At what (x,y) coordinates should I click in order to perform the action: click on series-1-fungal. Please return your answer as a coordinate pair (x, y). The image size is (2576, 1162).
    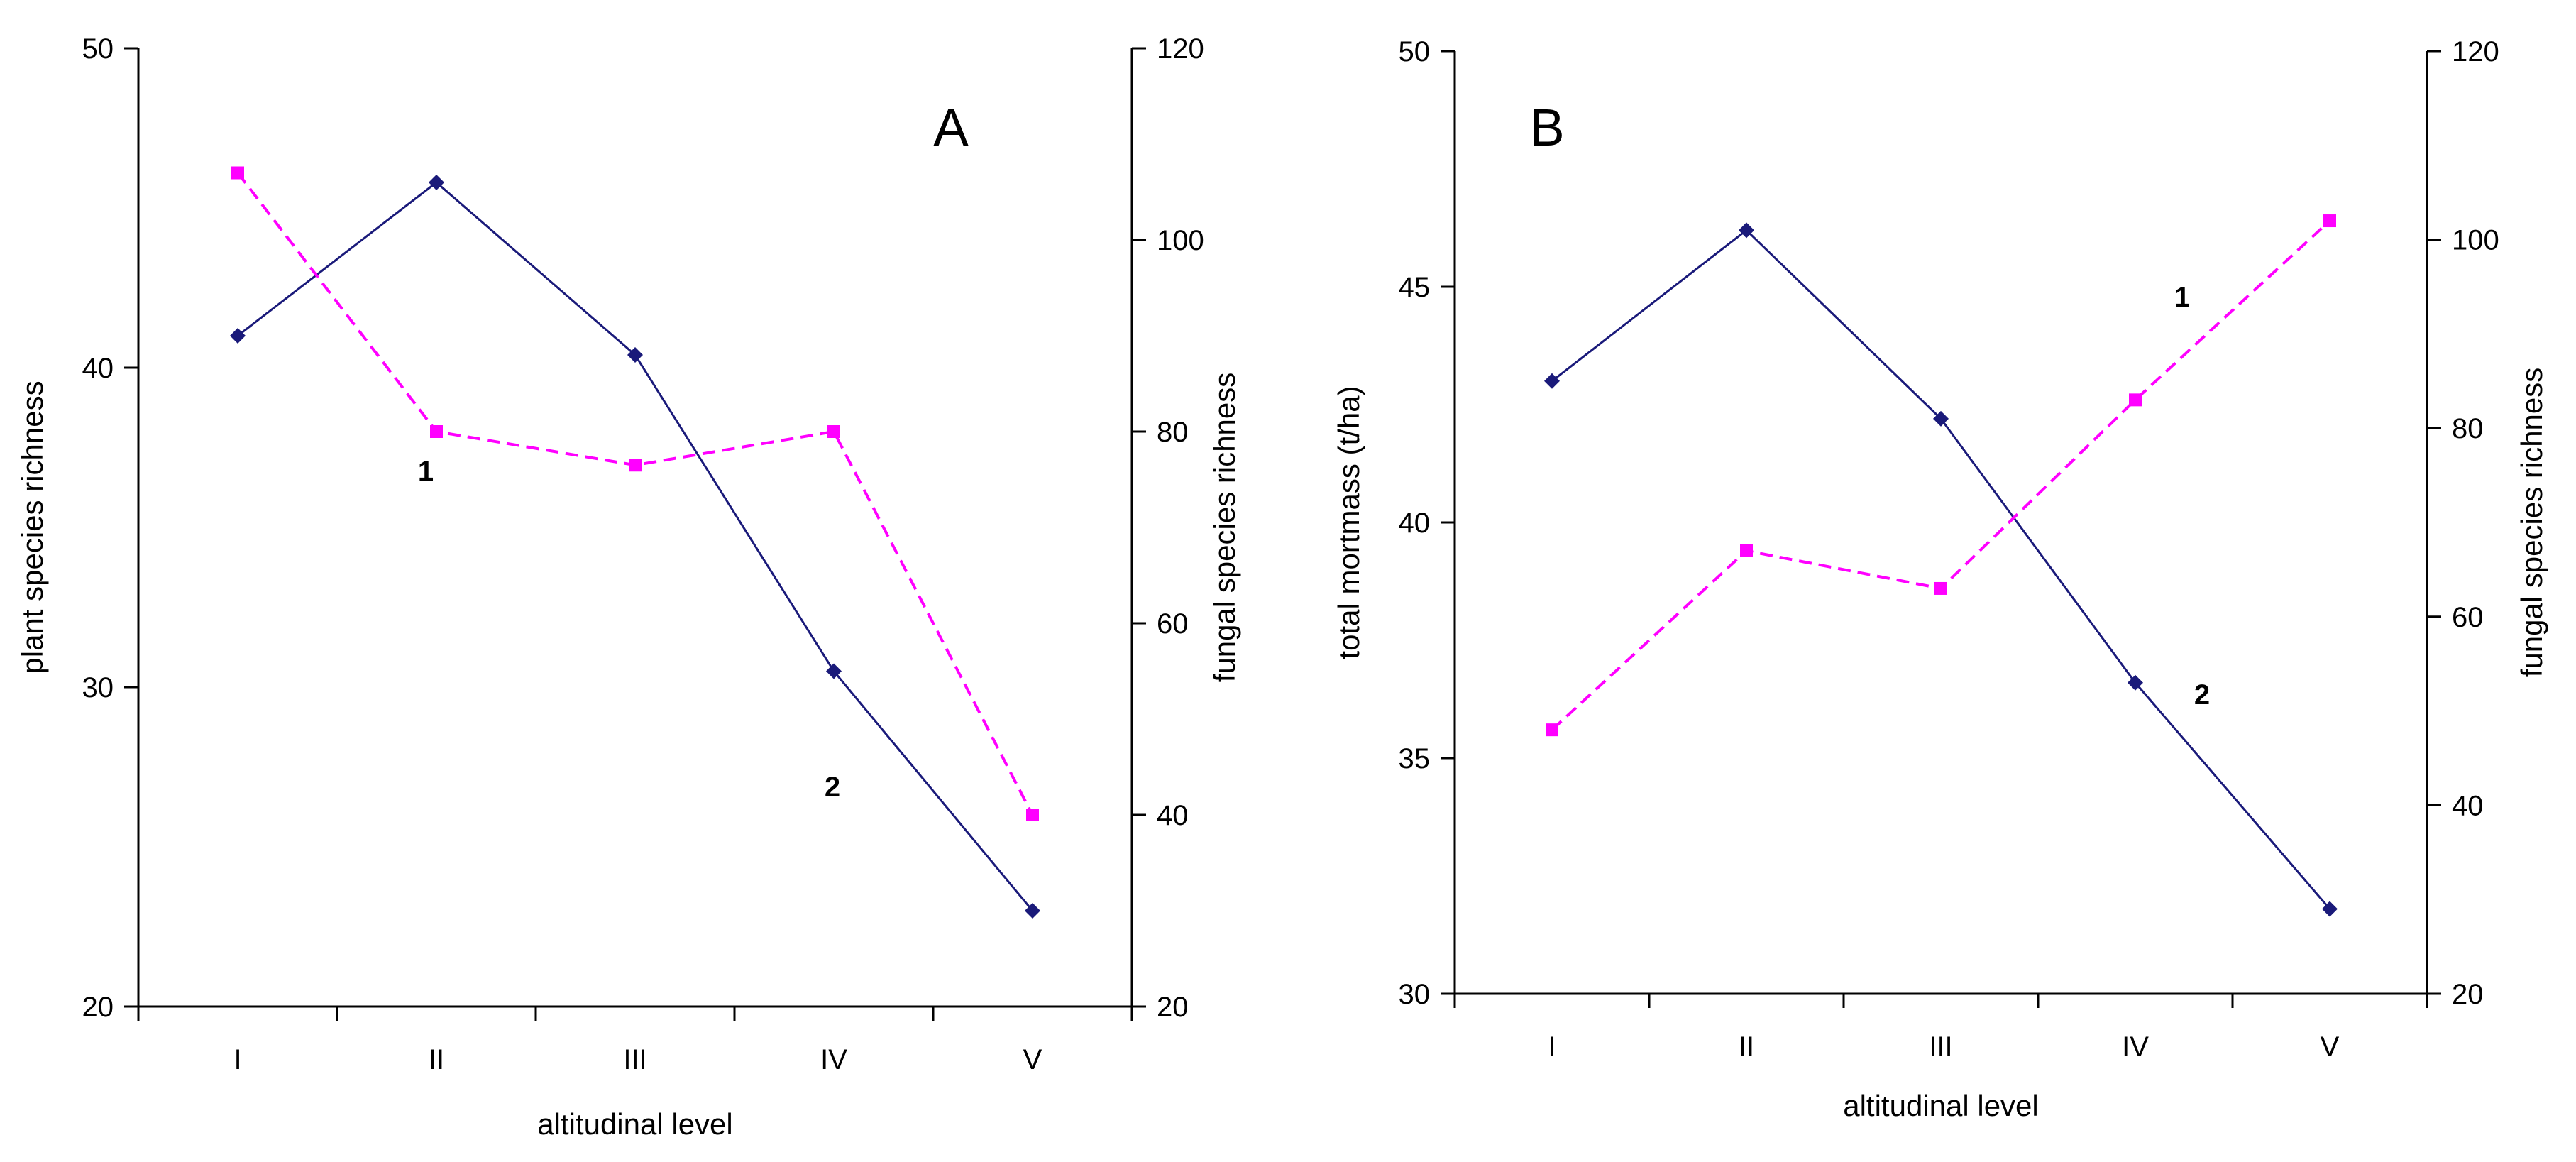
    Looking at the image, I should click on (1941, 476).